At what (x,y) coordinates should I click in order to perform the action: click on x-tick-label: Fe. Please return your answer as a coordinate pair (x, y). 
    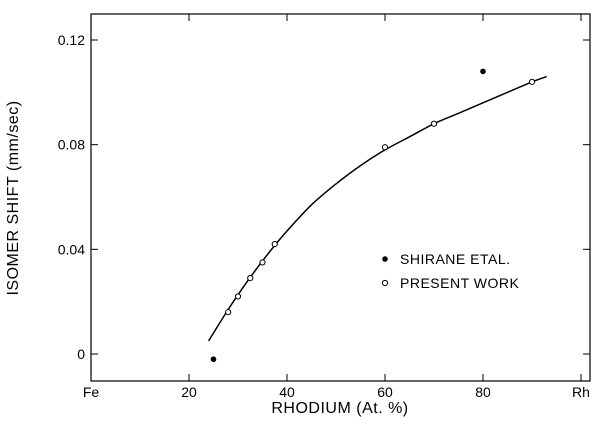
    Looking at the image, I should click on (91, 392).